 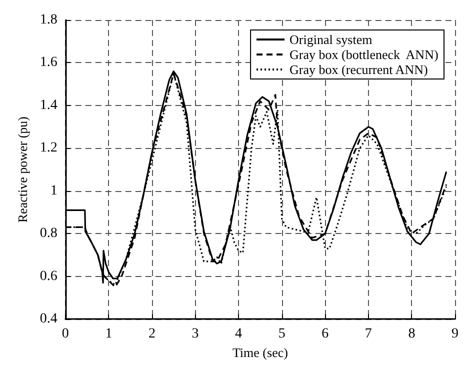 I want to click on x-axis-title: Time (sec), so click(x=260, y=352).